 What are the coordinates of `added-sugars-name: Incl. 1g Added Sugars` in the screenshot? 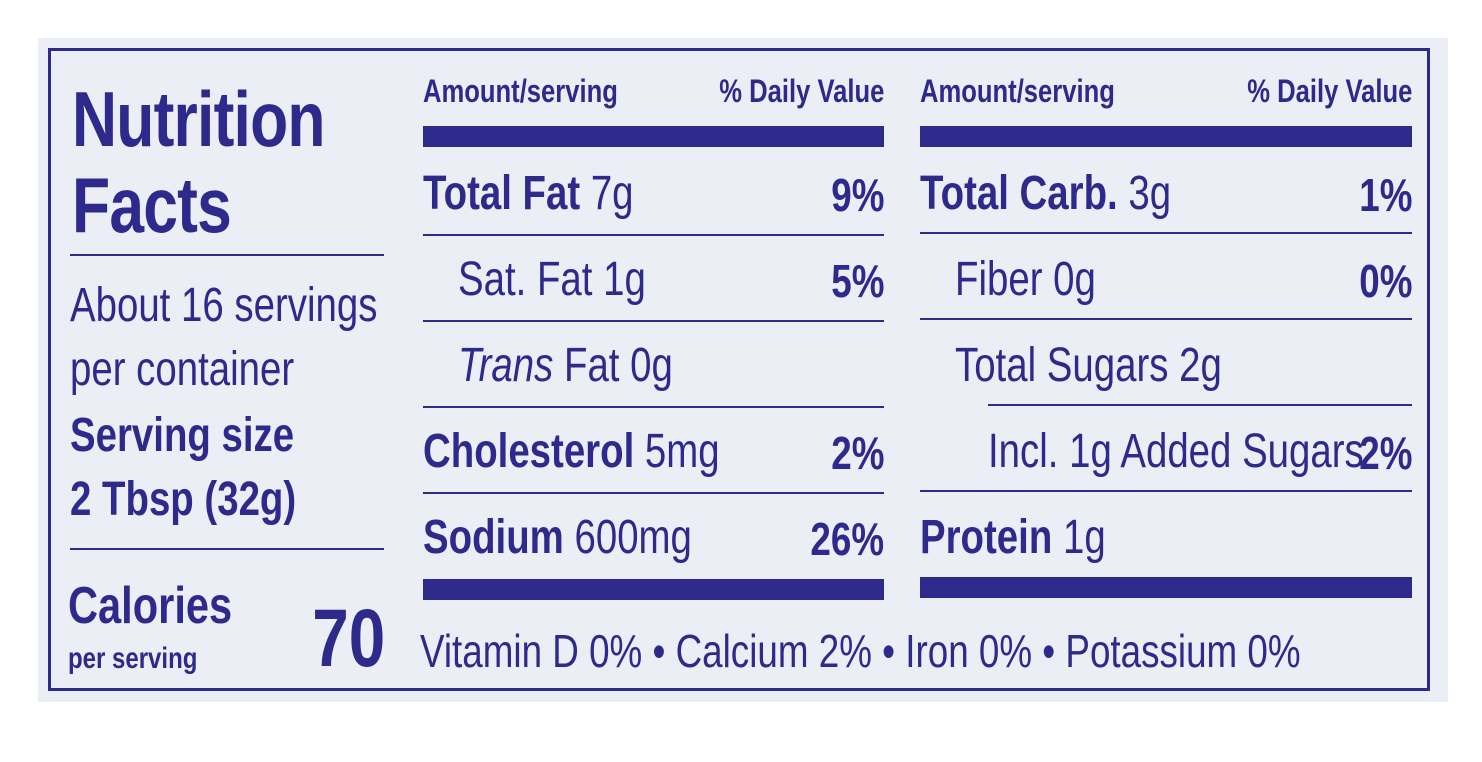 It's located at (1176, 451).